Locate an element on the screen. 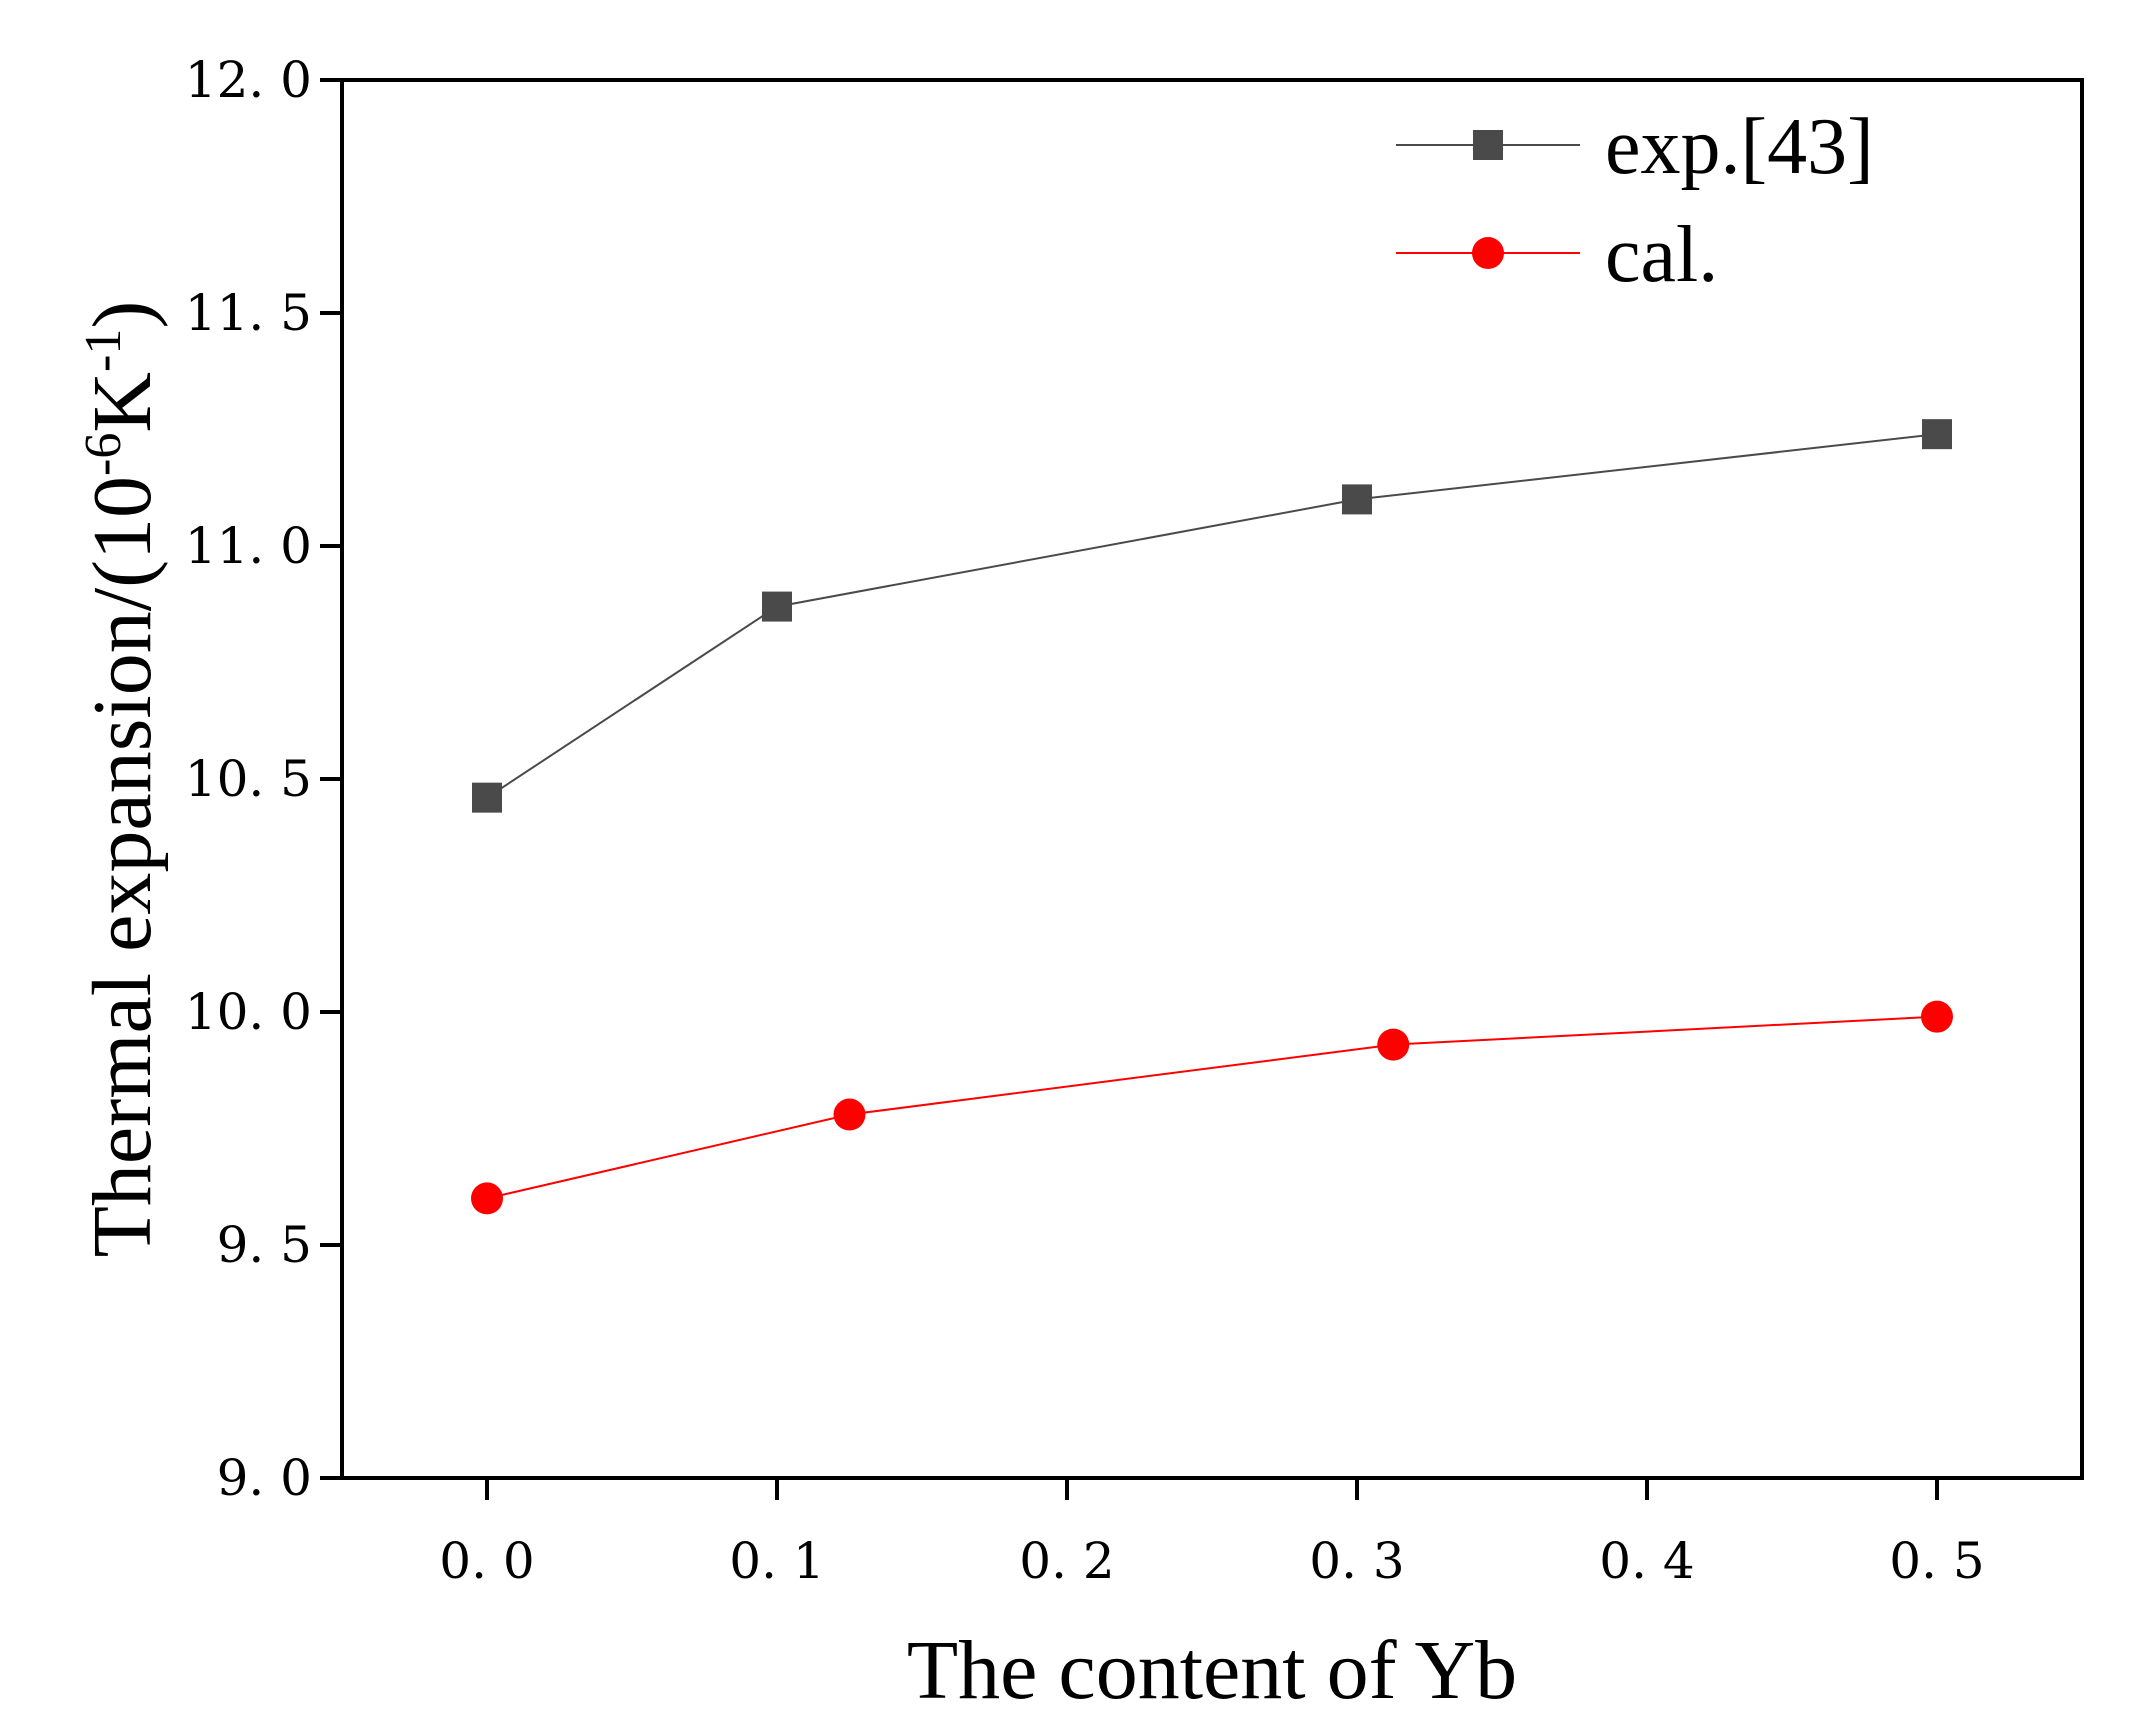 The height and width of the screenshot is (1730, 2151). y-axis-title-mid: K is located at coordinates (122, 402).